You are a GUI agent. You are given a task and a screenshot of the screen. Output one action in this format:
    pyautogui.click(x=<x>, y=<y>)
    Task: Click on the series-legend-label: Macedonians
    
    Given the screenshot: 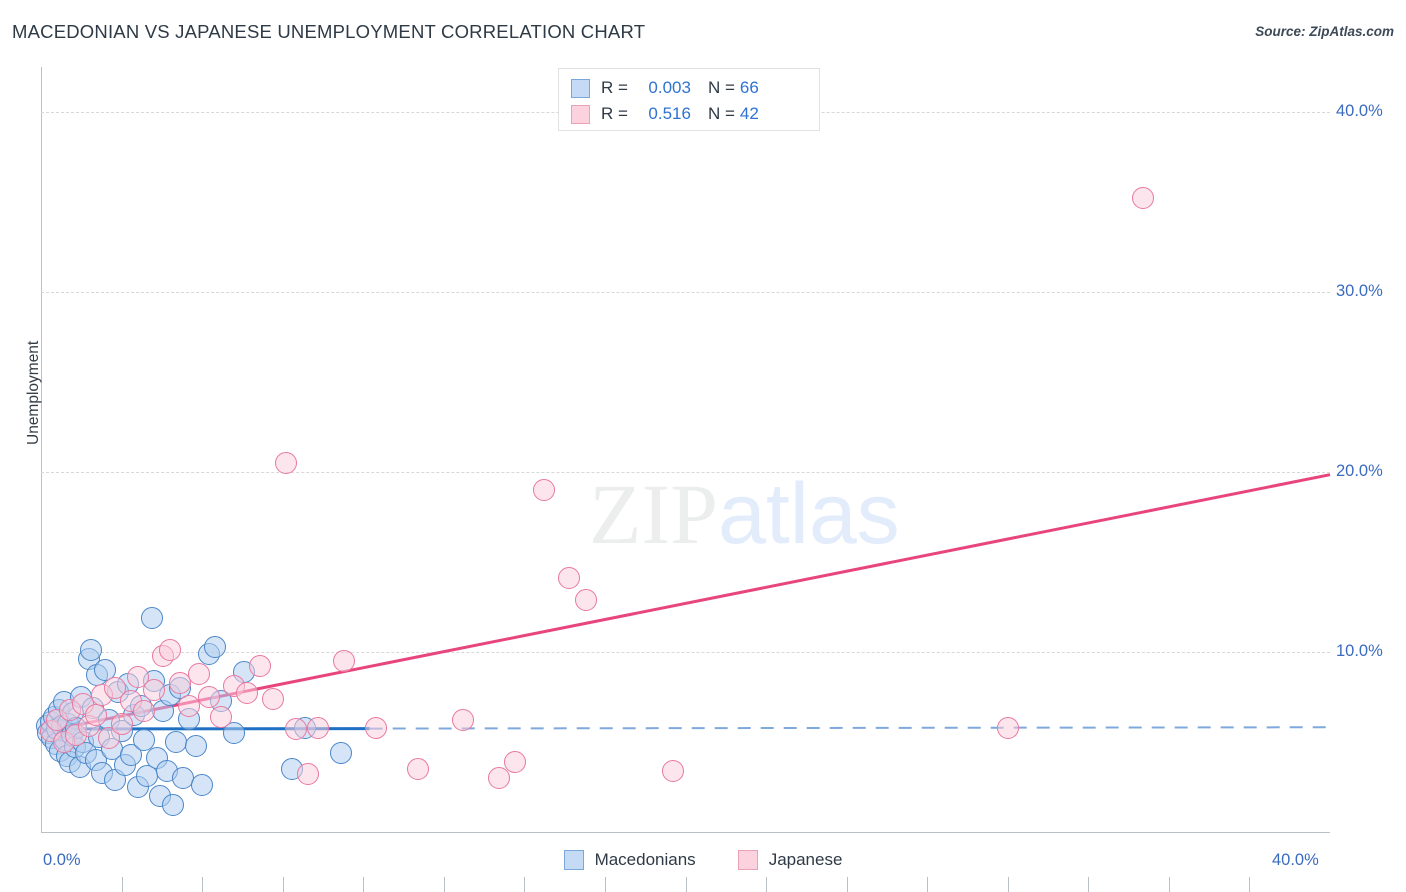 What is the action you would take?
    pyautogui.click(x=645, y=859)
    